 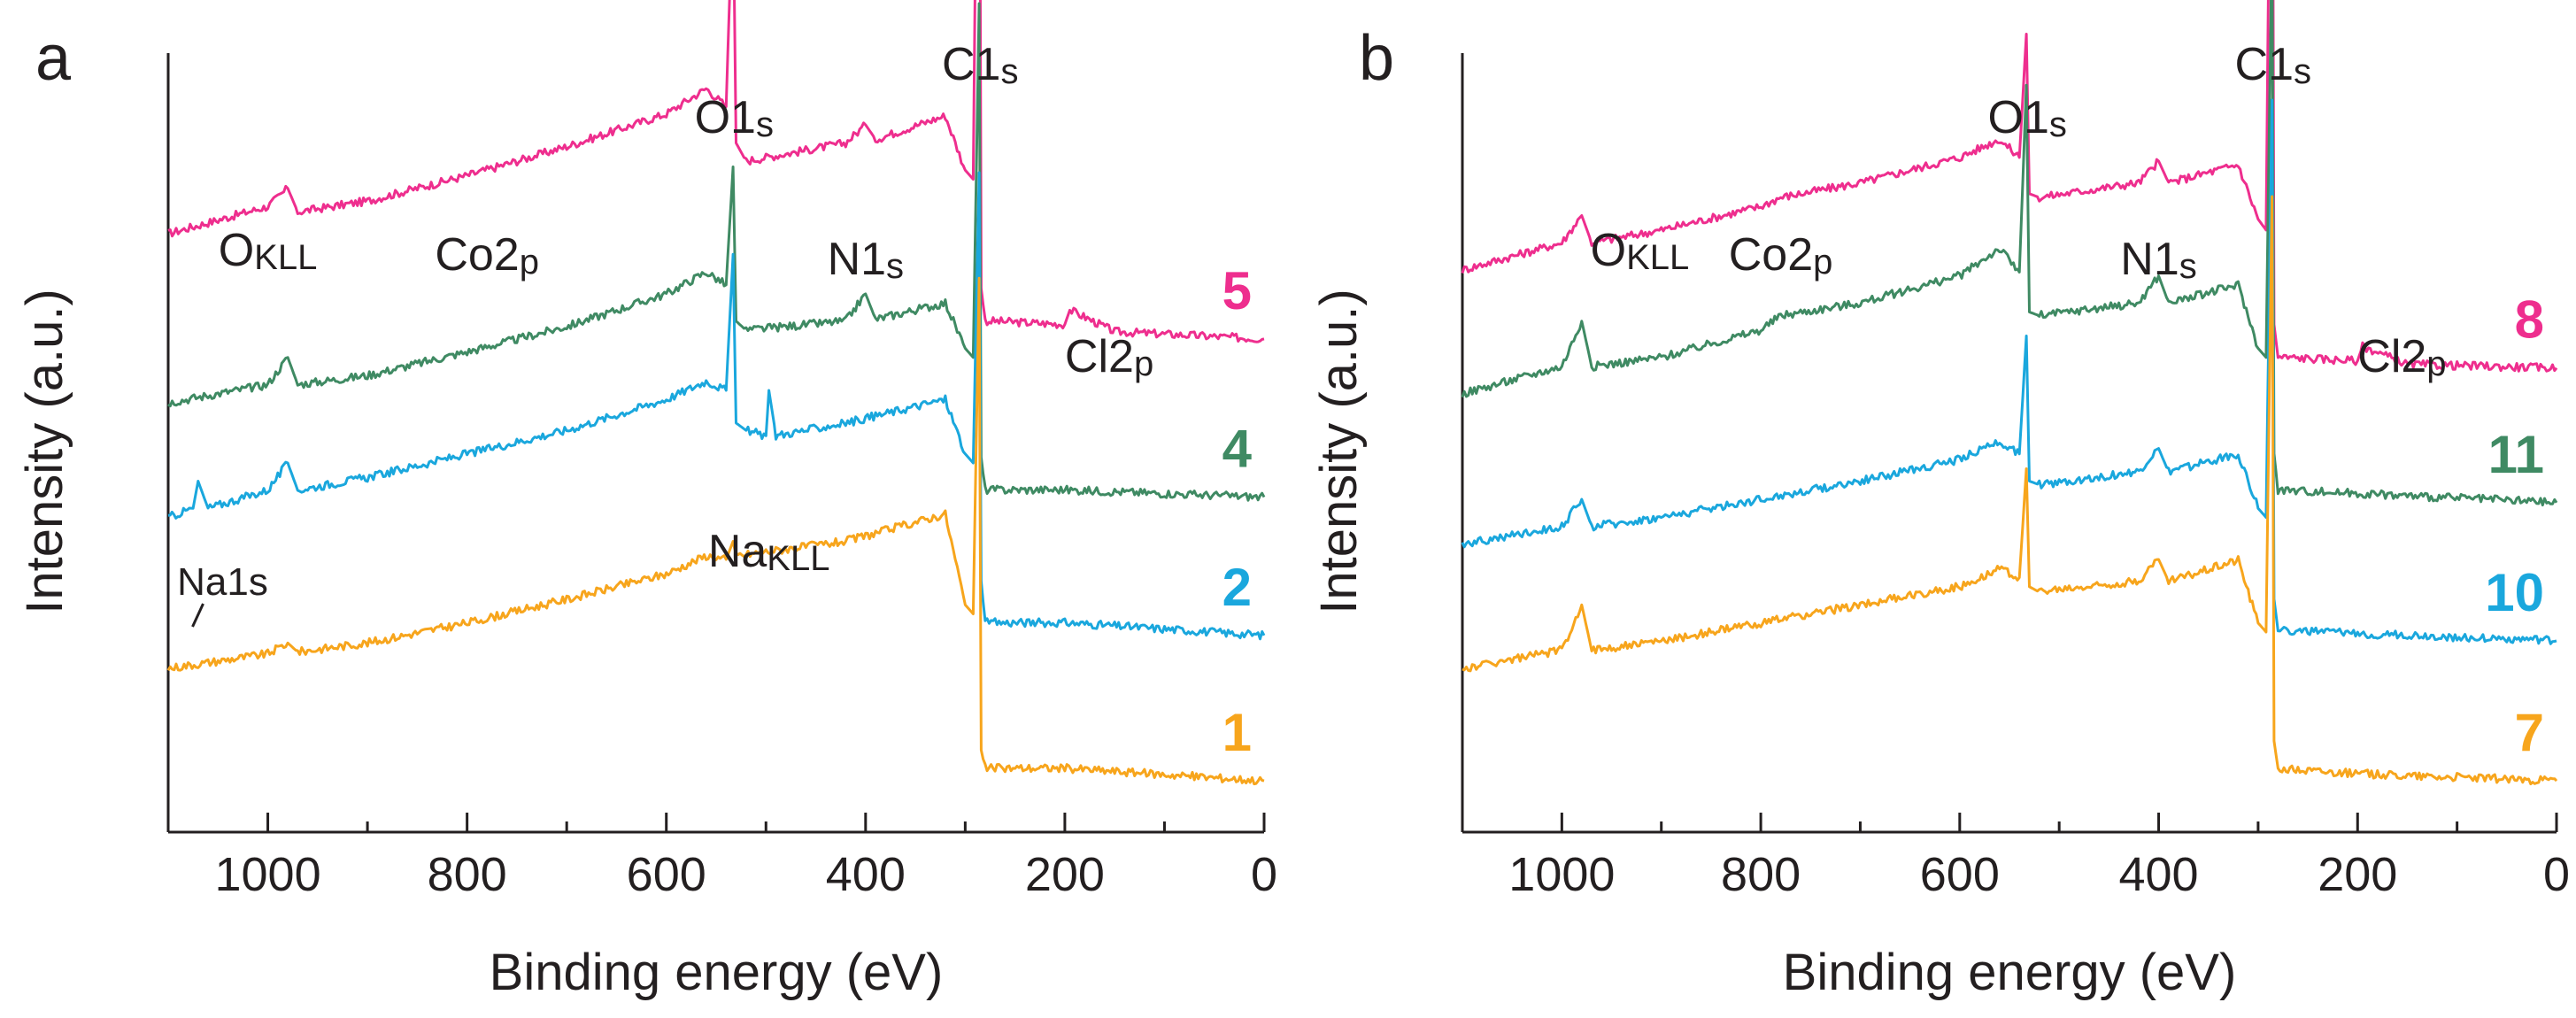 I want to click on series-label-11: 11, so click(x=2516, y=454).